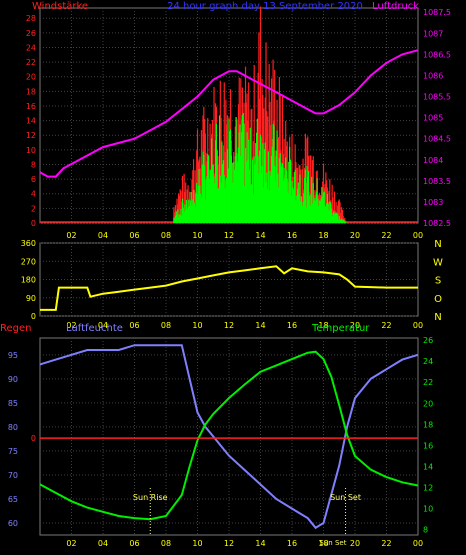 The image size is (466, 555). I want to click on rain-tick-label: 0, so click(33, 438).